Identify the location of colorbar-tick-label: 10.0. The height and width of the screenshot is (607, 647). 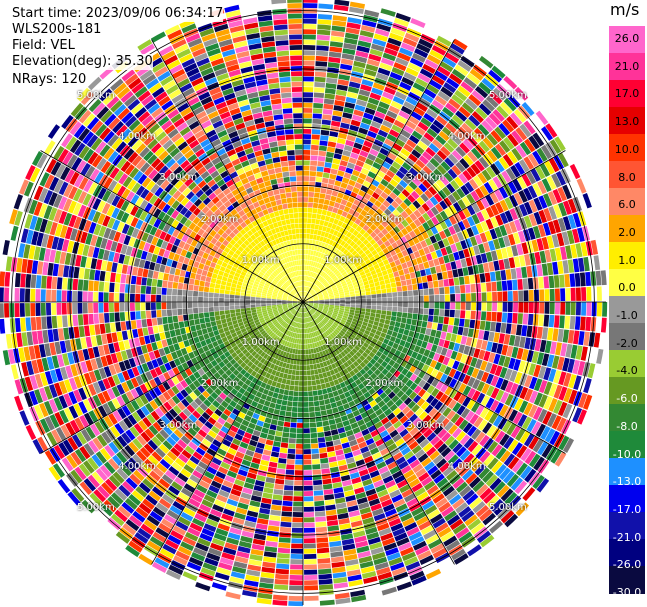
(627, 149).